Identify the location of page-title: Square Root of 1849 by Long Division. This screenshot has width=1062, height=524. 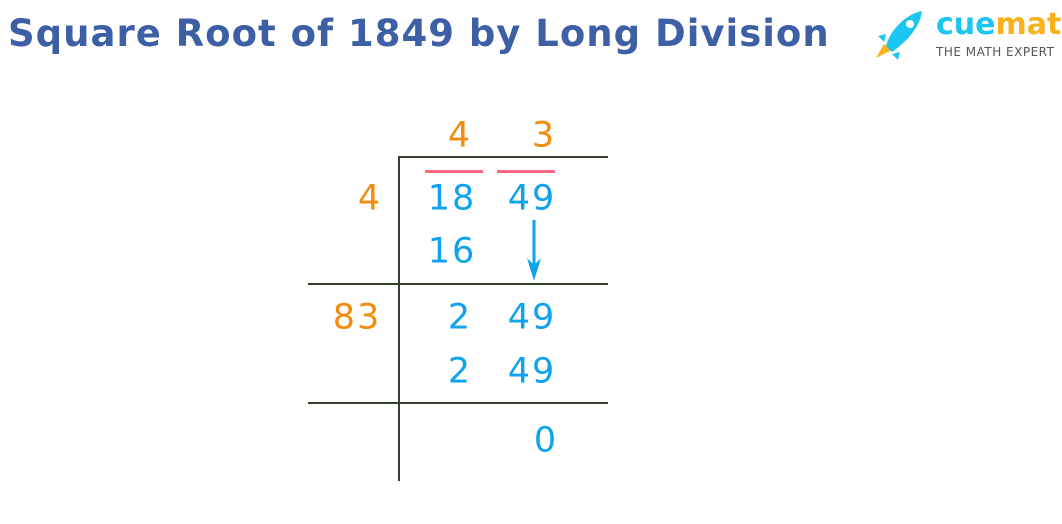
(419, 33).